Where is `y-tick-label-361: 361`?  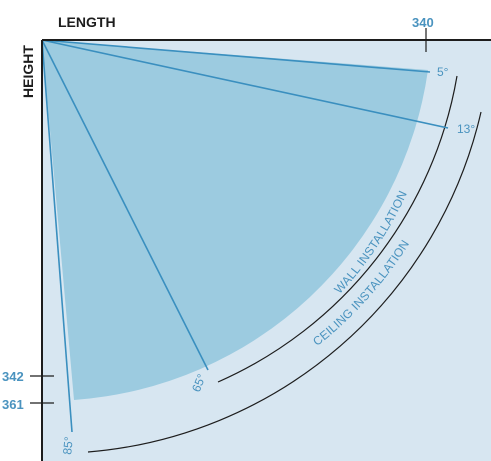
y-tick-label-361: 361 is located at coordinates (13, 404).